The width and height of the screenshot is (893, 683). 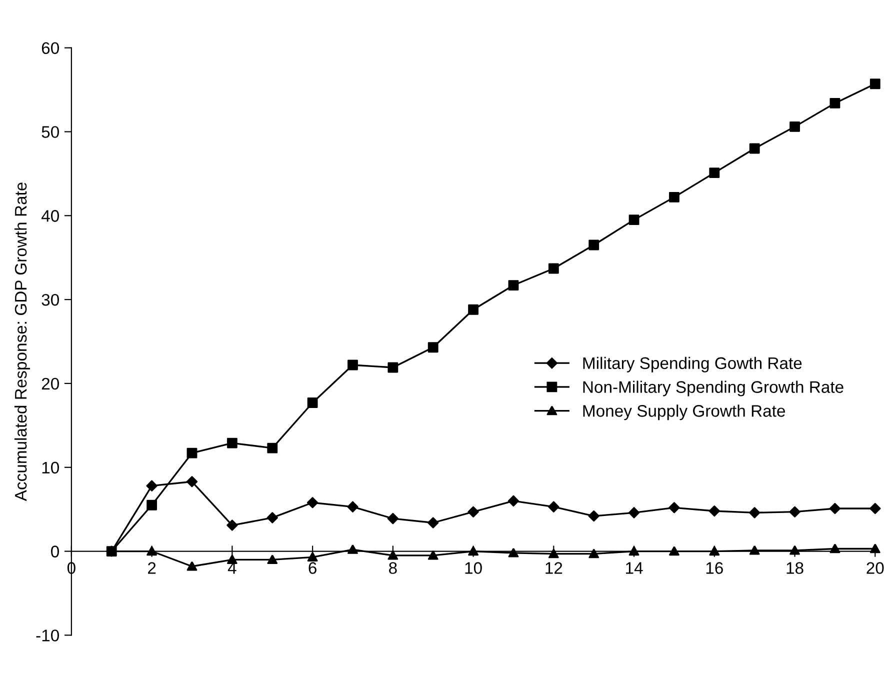 I want to click on y-tick-label: 60, so click(x=50, y=48).